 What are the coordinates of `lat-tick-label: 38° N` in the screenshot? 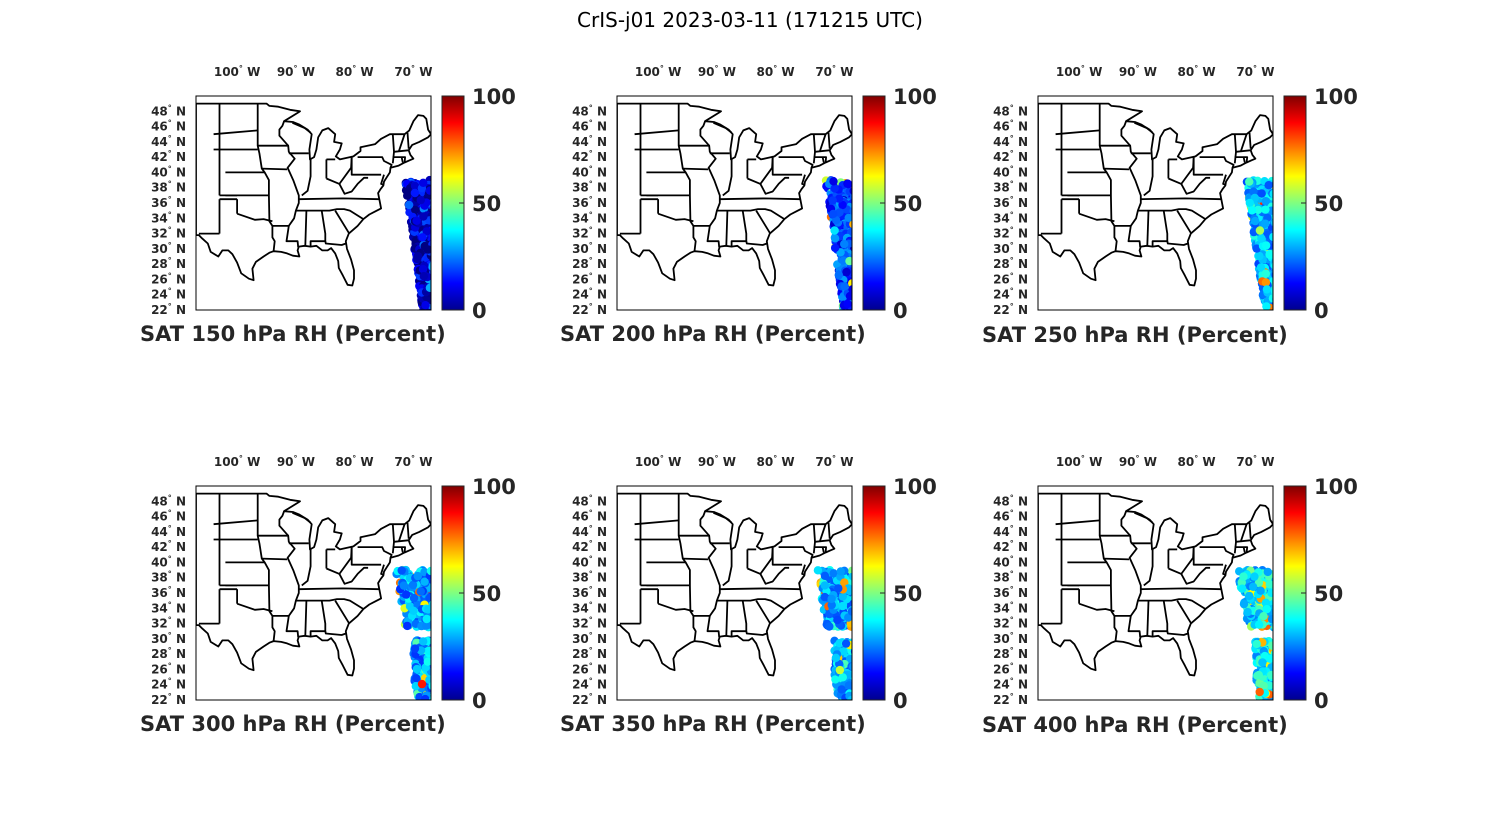 It's located at (589, 187).